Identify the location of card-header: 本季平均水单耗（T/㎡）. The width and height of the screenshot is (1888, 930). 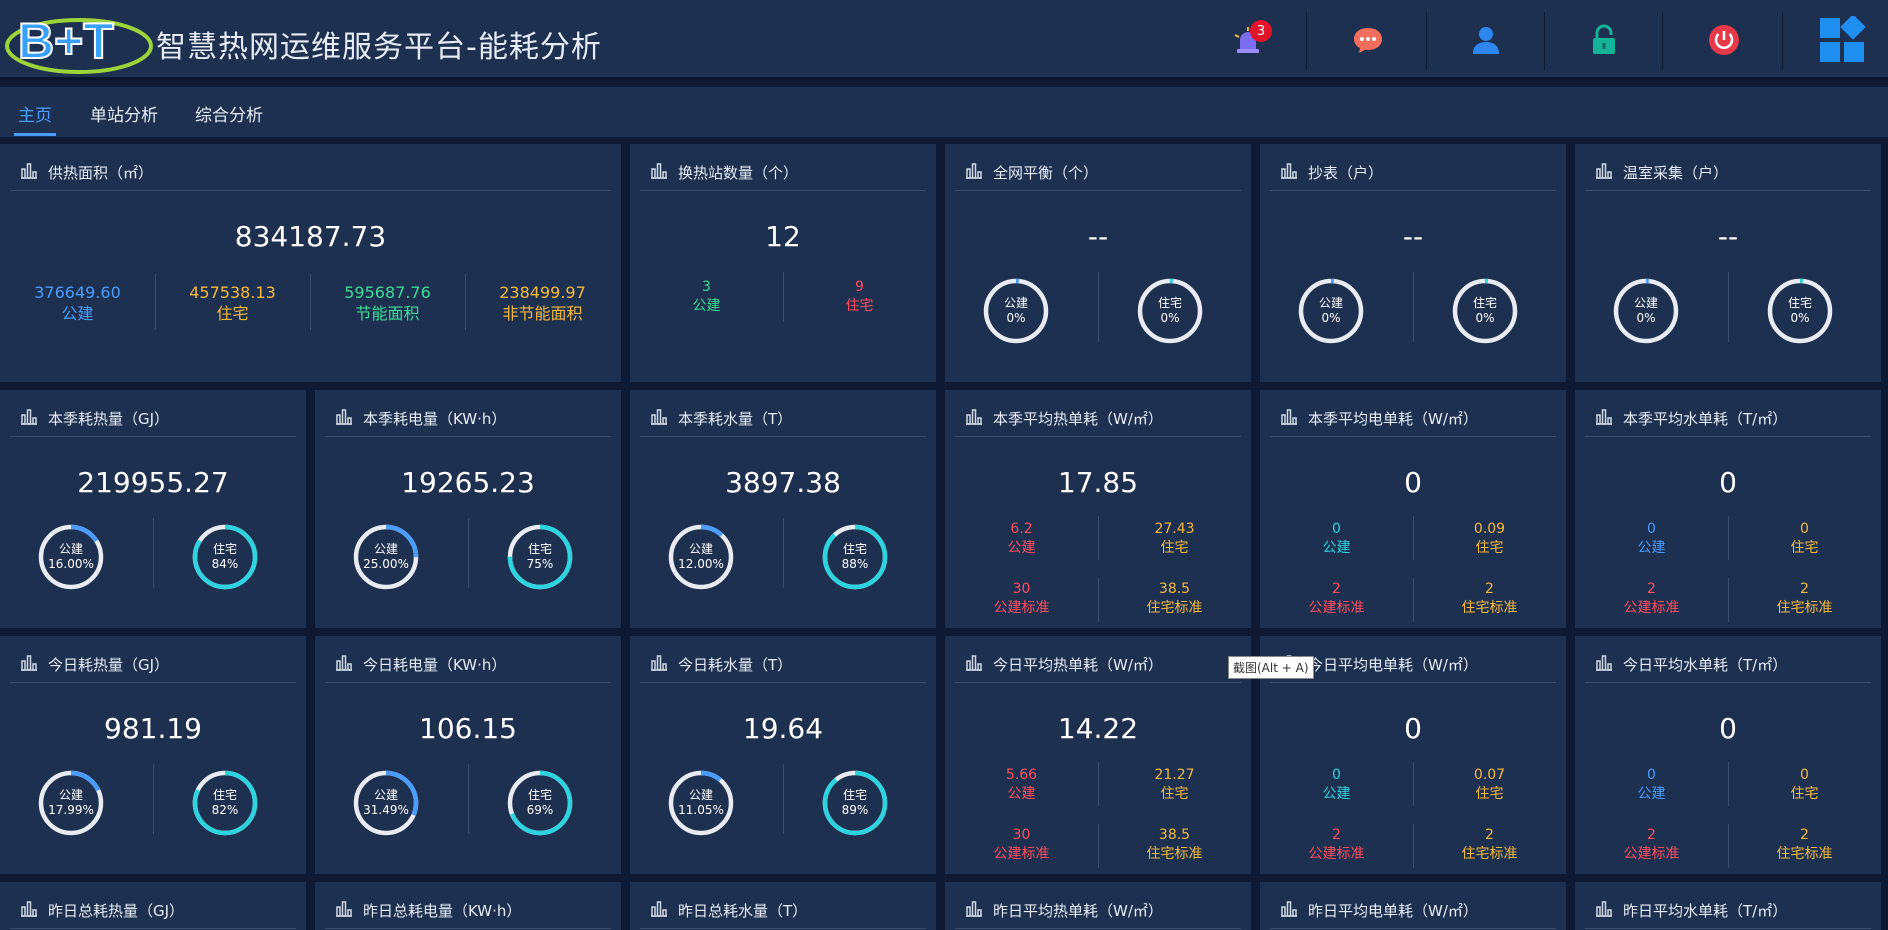
(1728, 418).